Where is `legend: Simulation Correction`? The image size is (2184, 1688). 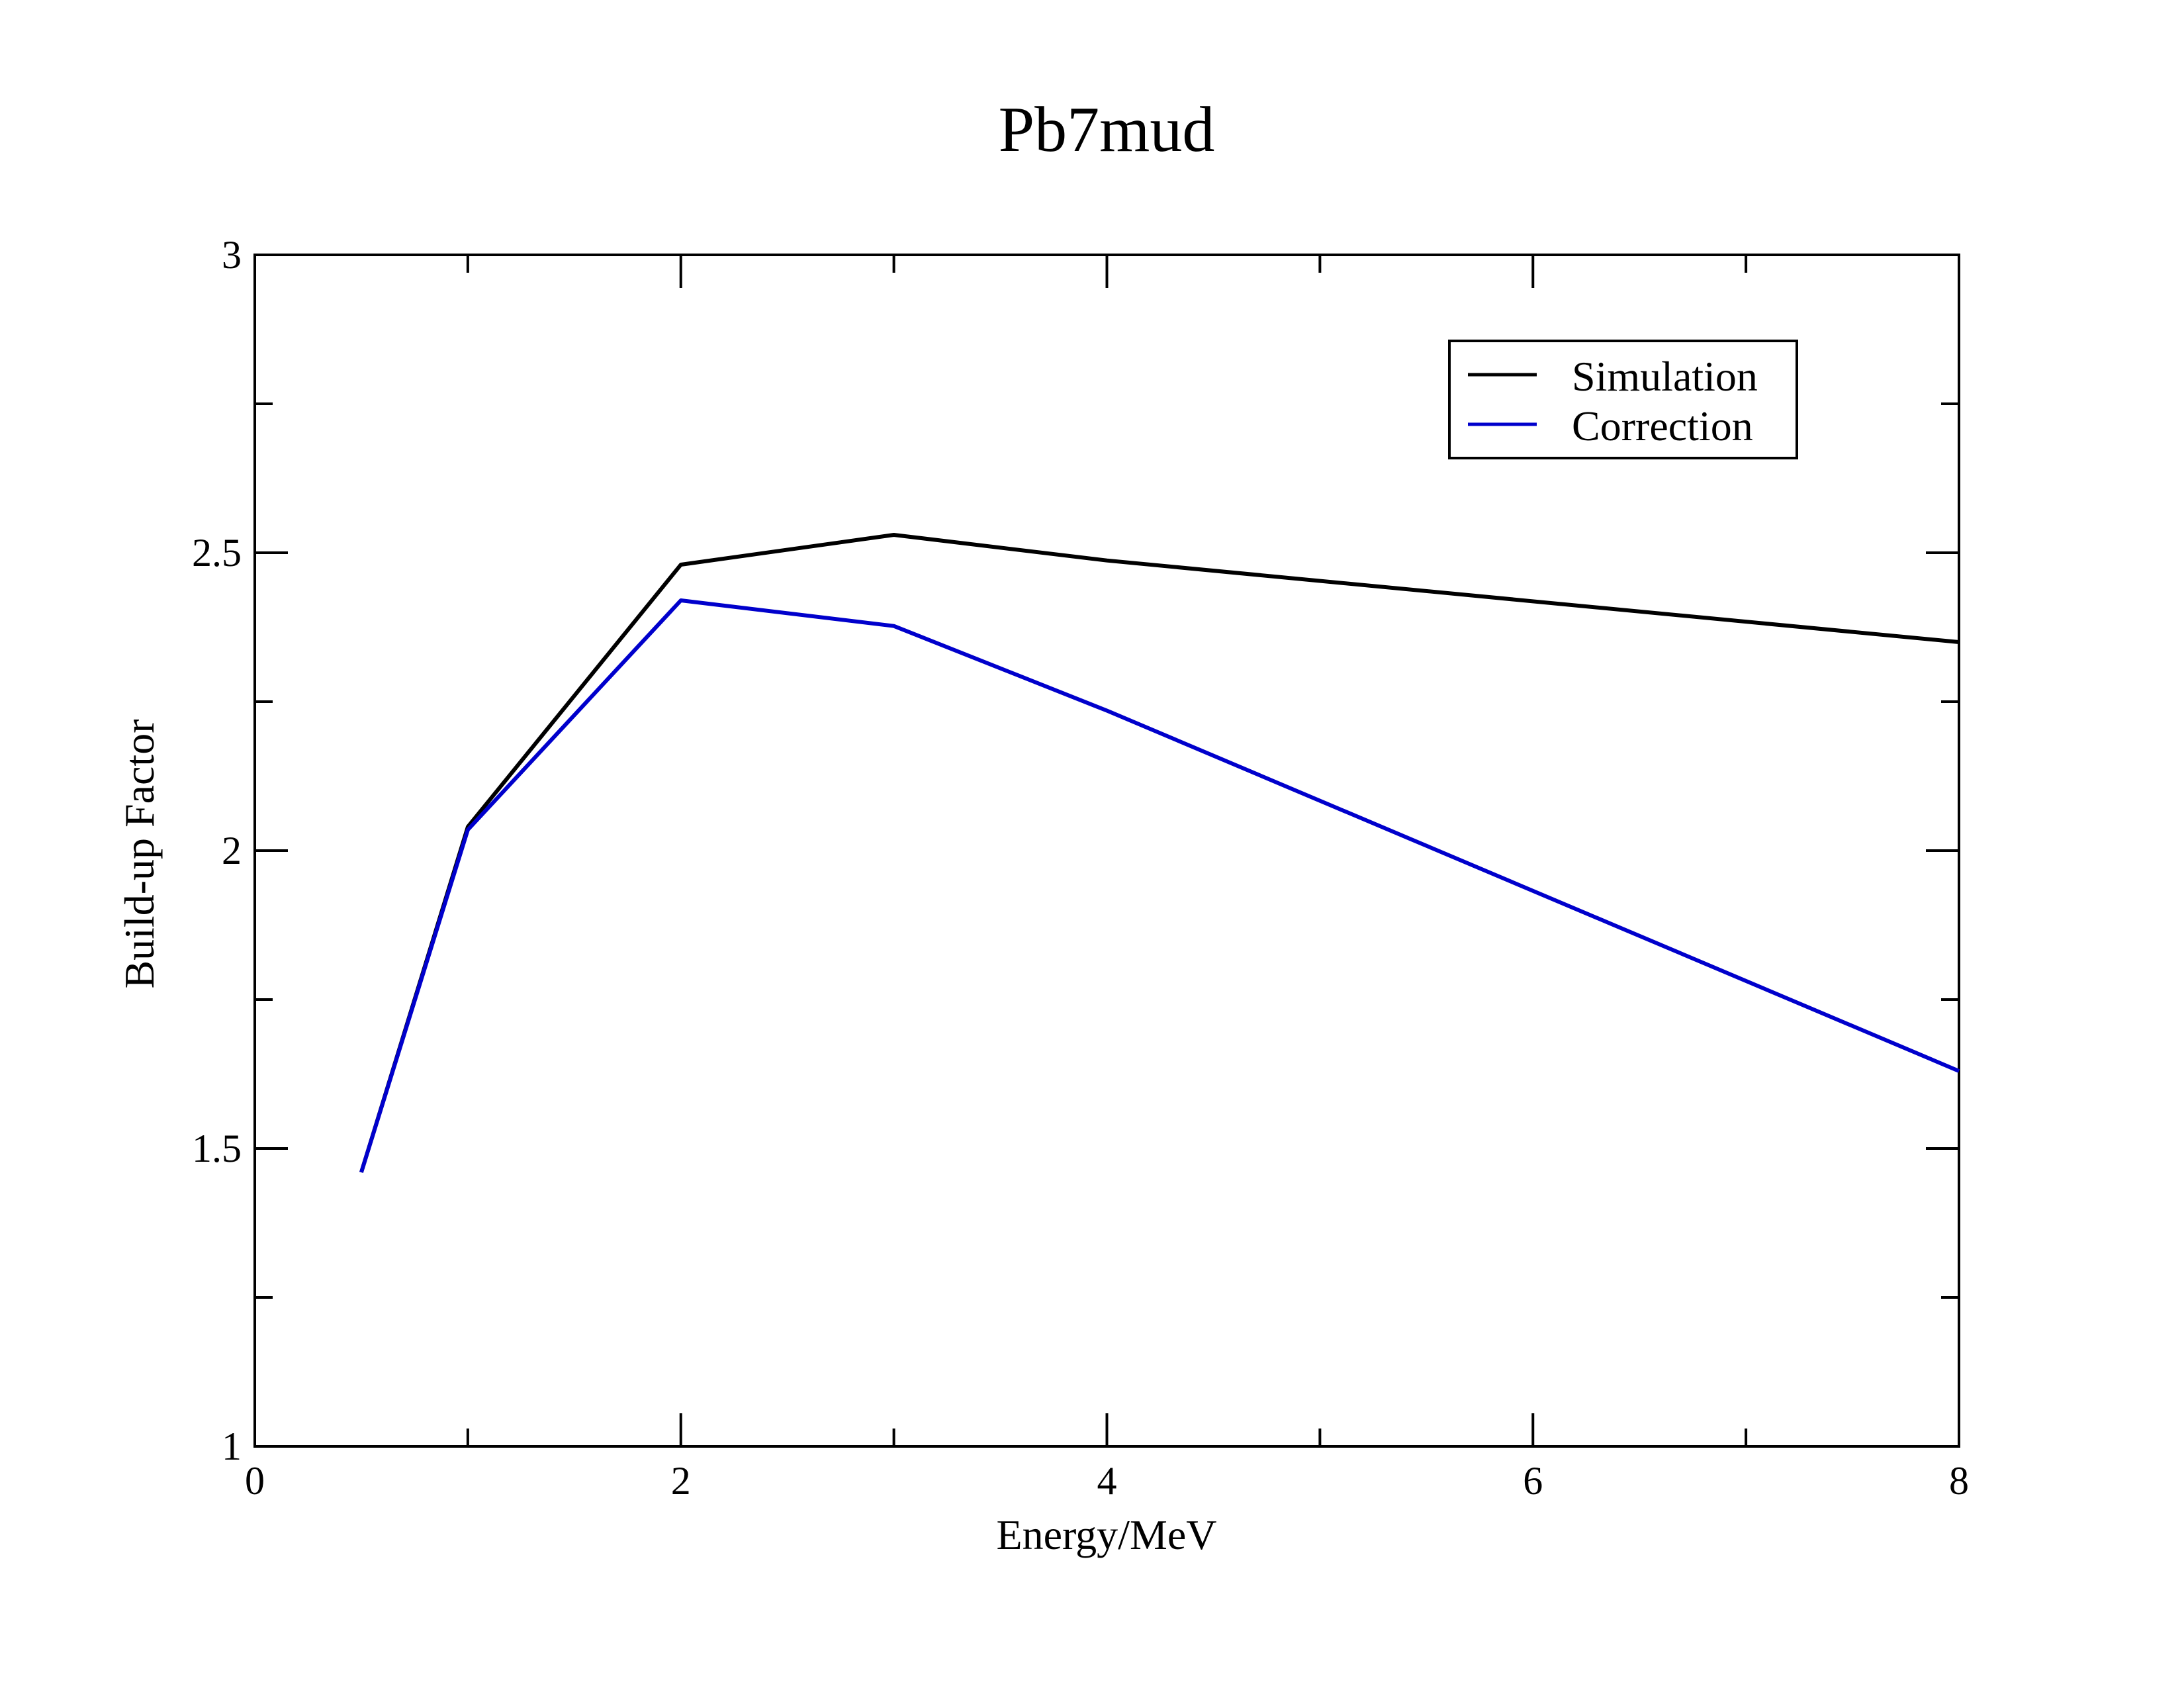
legend: Simulation Correction is located at coordinates (1623, 399).